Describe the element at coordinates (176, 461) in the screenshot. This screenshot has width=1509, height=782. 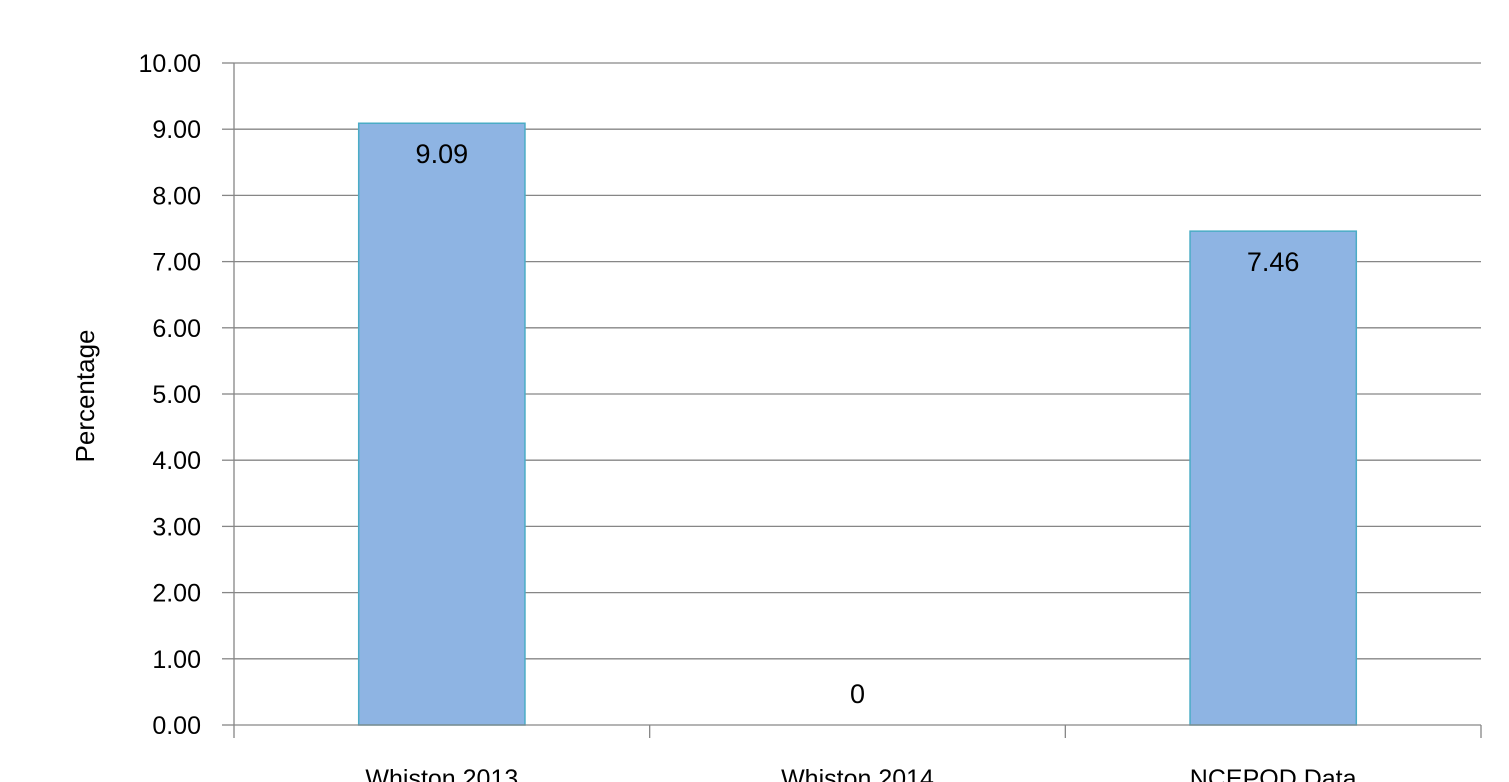
I see `y-tick-label: 4.00` at that location.